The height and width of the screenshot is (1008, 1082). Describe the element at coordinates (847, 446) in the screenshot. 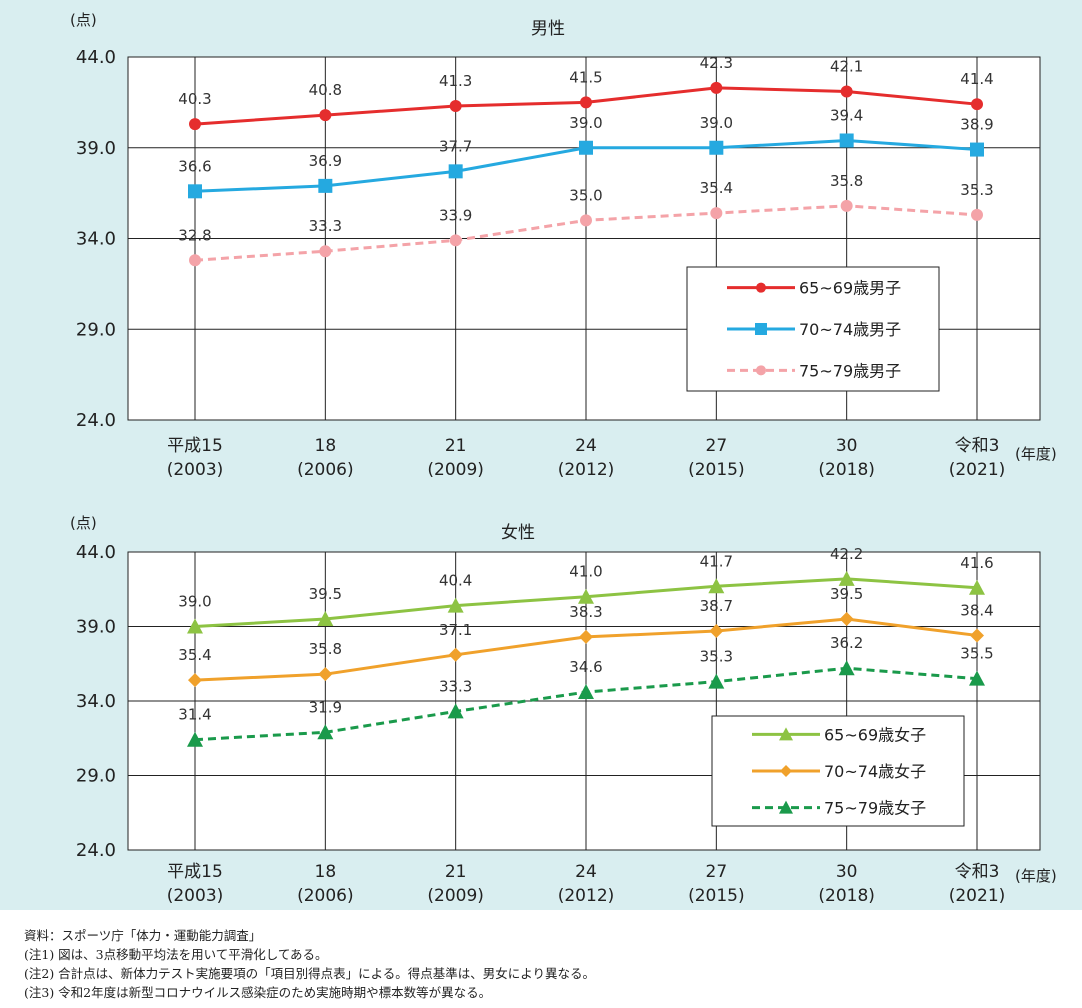

I see `male-xtick-label: 30` at that location.